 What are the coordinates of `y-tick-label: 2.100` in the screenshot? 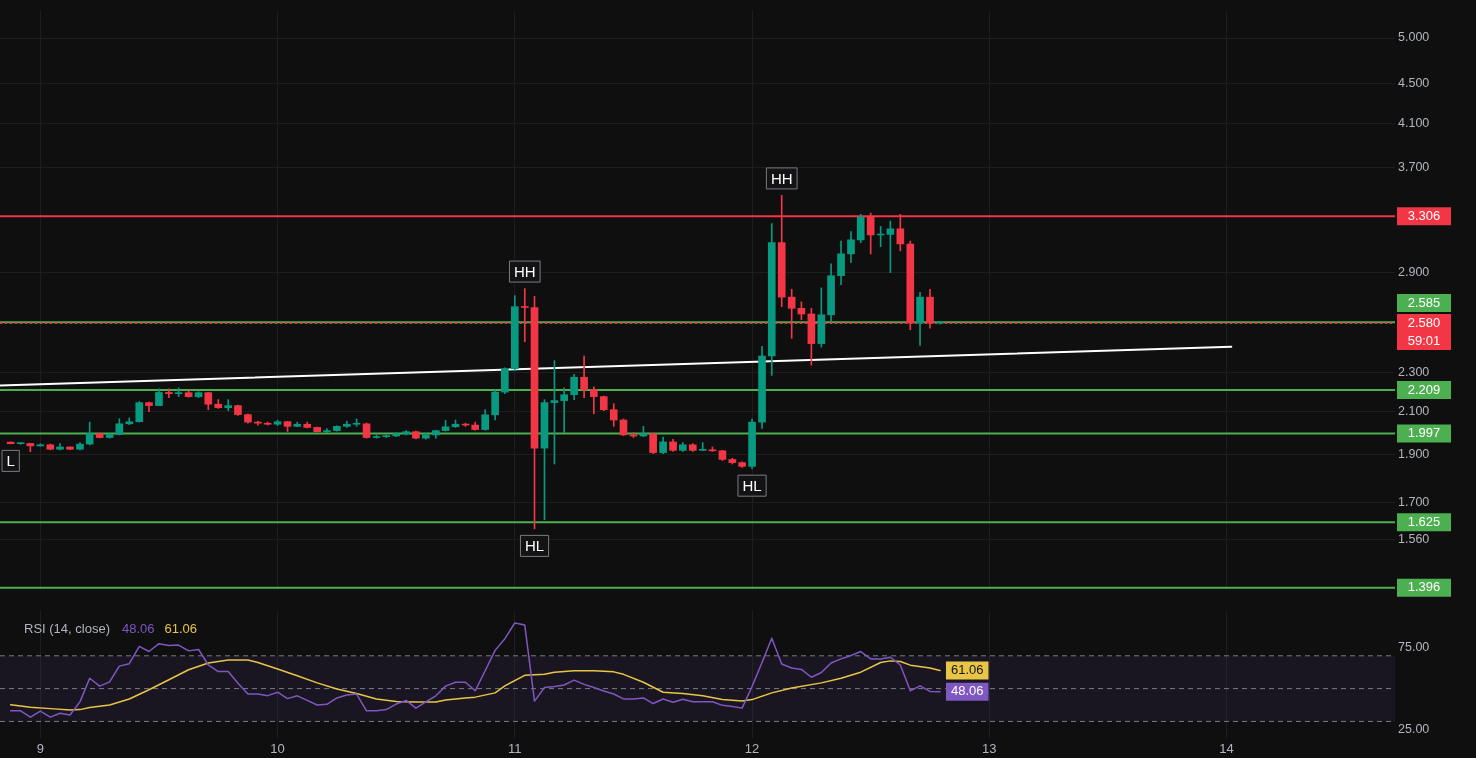 It's located at (1414, 411).